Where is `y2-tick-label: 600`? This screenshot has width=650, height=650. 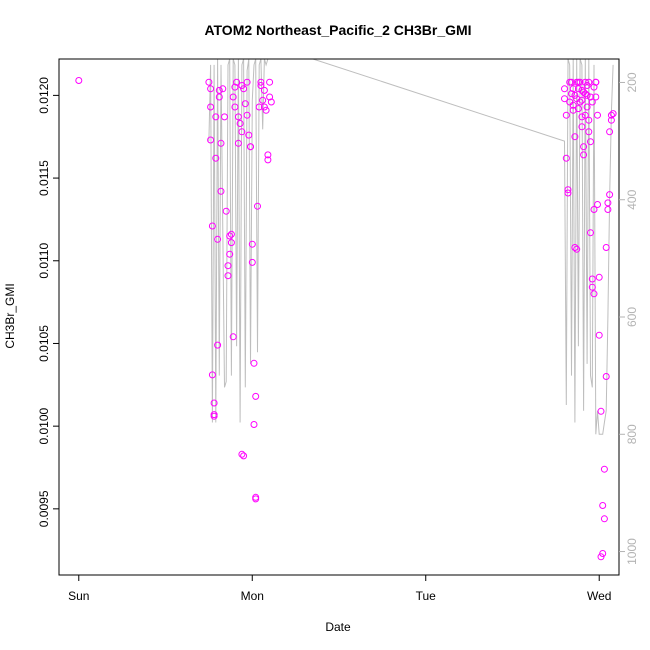
y2-tick-label: 600 is located at coordinates (632, 317).